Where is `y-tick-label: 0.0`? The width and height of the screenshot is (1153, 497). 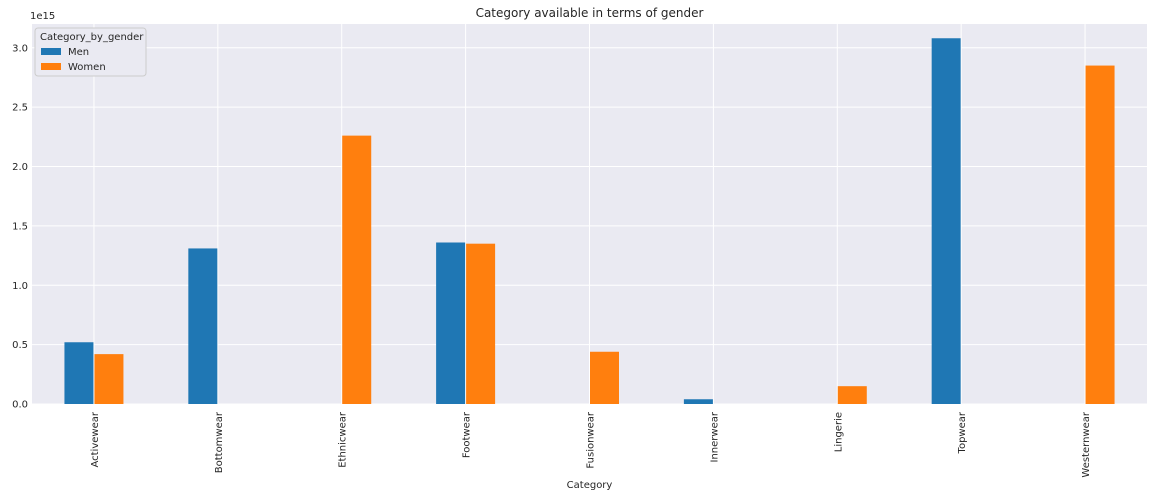
y-tick-label: 0.0 is located at coordinates (20, 405).